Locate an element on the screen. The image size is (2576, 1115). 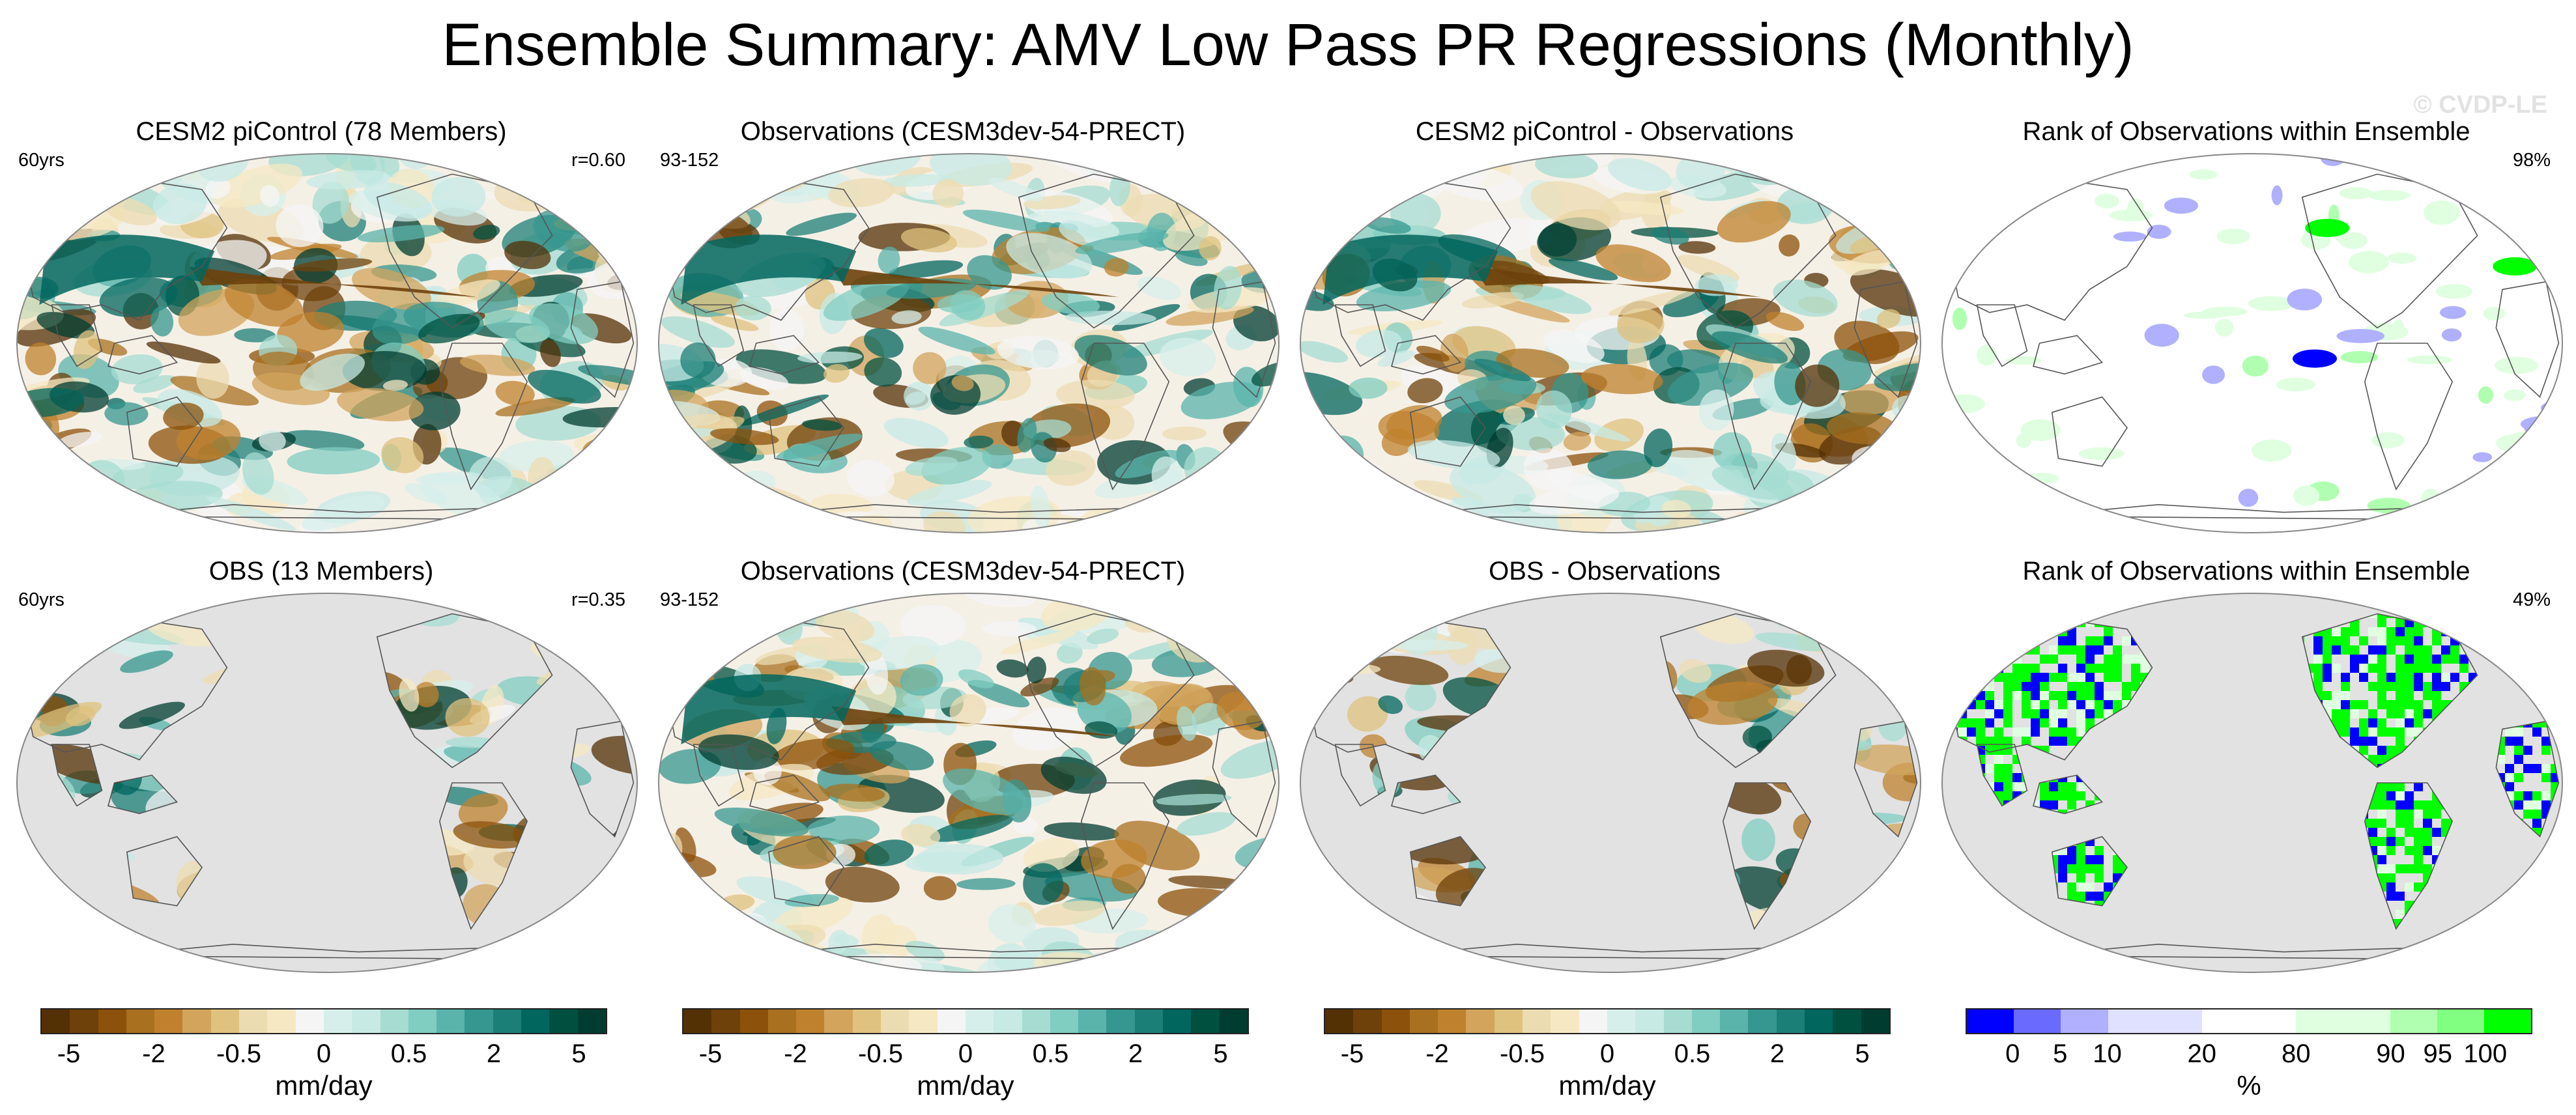
panel-period-label: 93-152 is located at coordinates (689, 599).